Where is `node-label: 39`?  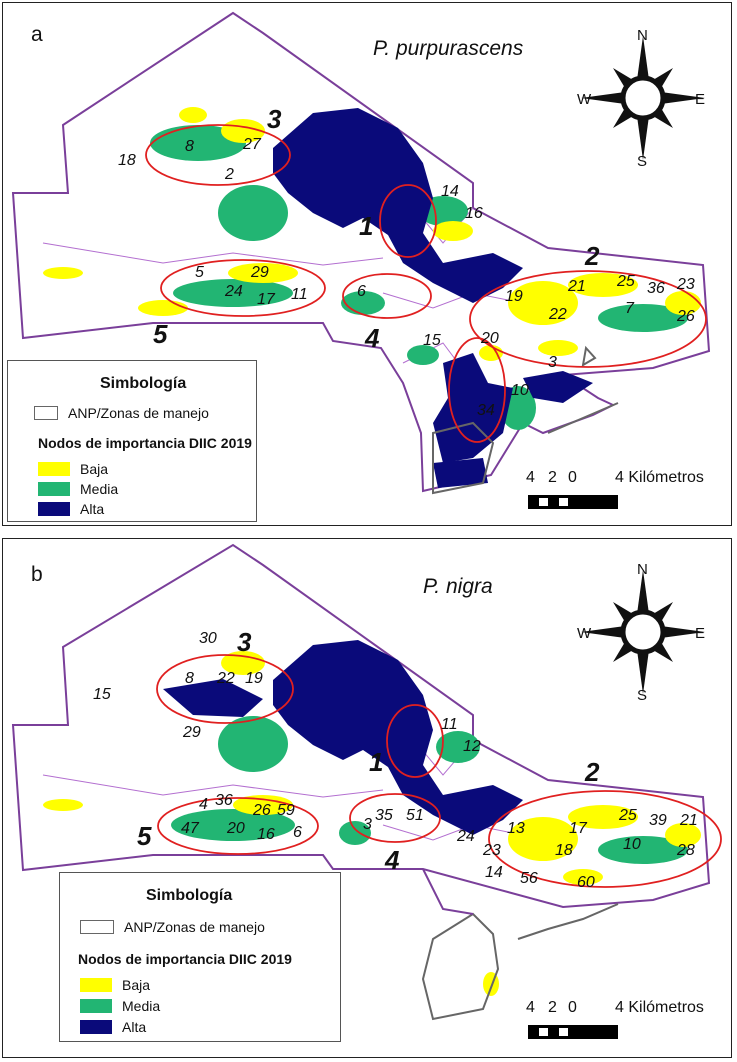 node-label: 39 is located at coordinates (658, 820).